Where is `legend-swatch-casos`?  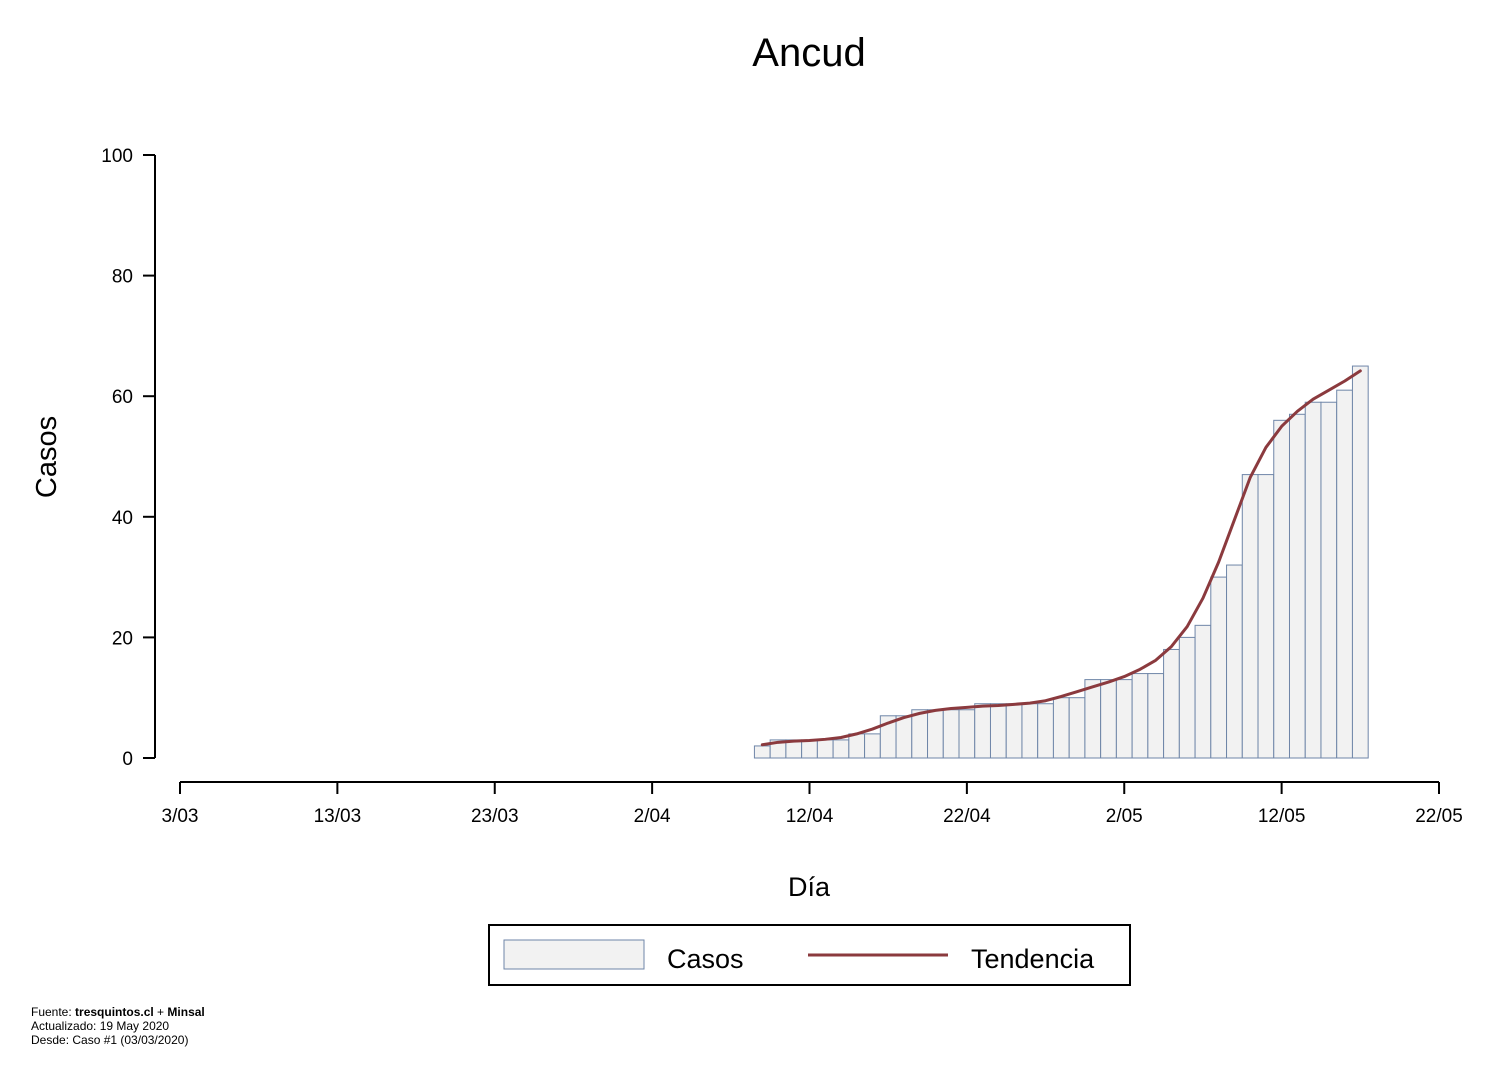 legend-swatch-casos is located at coordinates (574, 954).